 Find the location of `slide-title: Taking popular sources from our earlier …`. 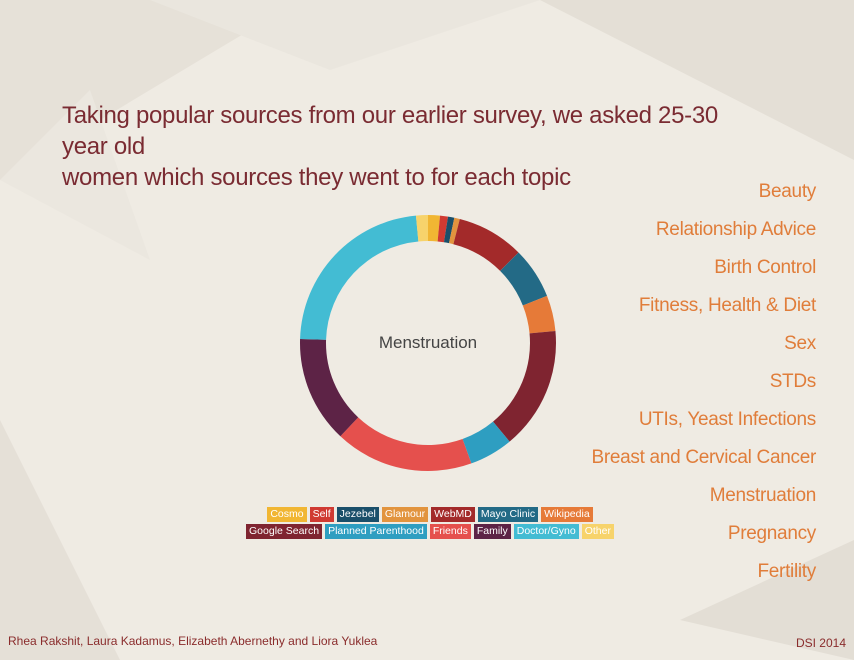

slide-title: Taking popular sources from our earlier … is located at coordinates (402, 146).